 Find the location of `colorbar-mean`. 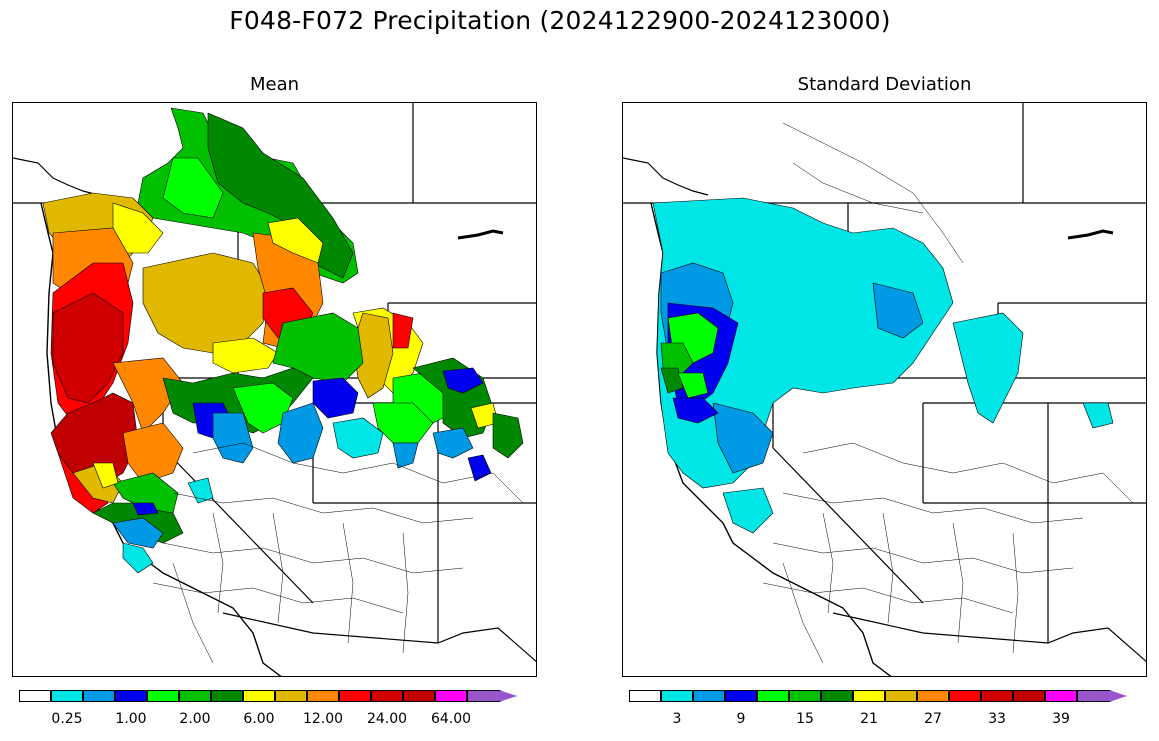

colorbar-mean is located at coordinates (274, 696).